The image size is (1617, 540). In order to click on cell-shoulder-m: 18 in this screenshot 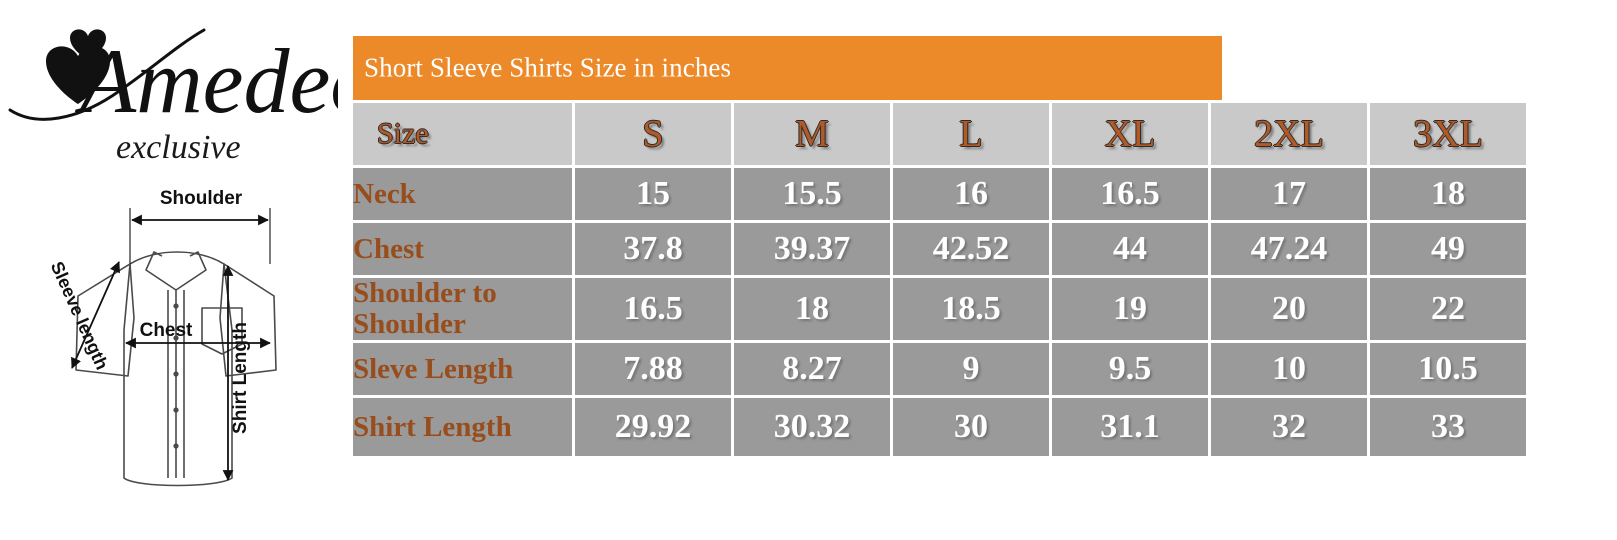, I will do `click(812, 309)`.